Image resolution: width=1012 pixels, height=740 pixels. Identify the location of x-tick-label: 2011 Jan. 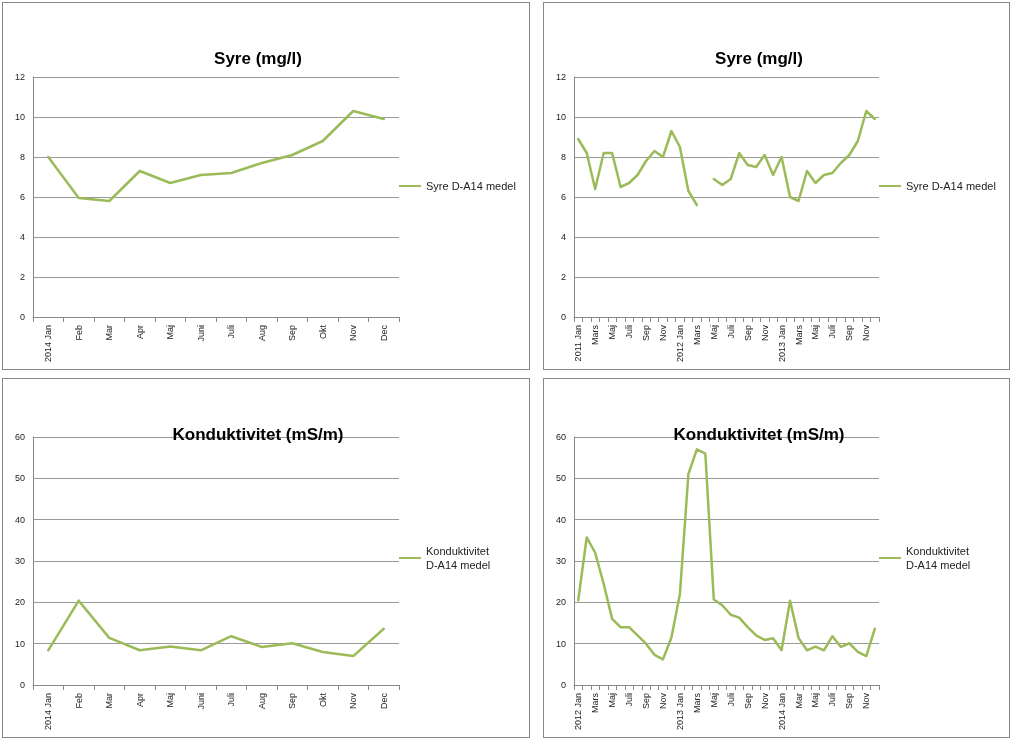
(578, 343).